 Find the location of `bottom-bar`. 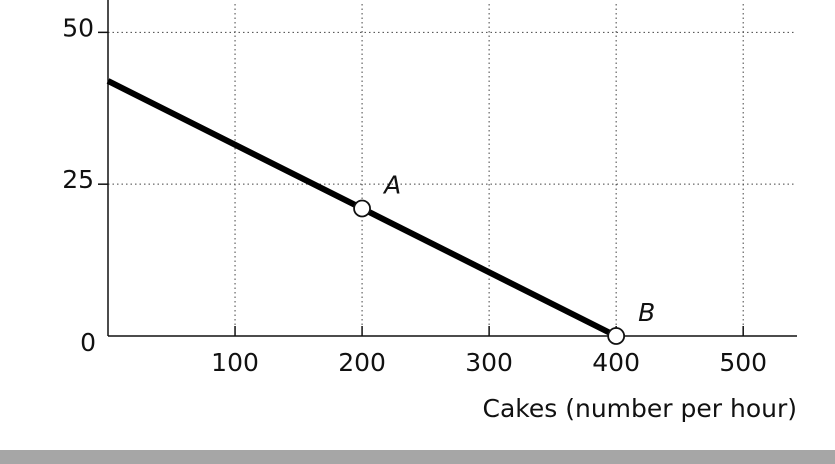

bottom-bar is located at coordinates (417, 457).